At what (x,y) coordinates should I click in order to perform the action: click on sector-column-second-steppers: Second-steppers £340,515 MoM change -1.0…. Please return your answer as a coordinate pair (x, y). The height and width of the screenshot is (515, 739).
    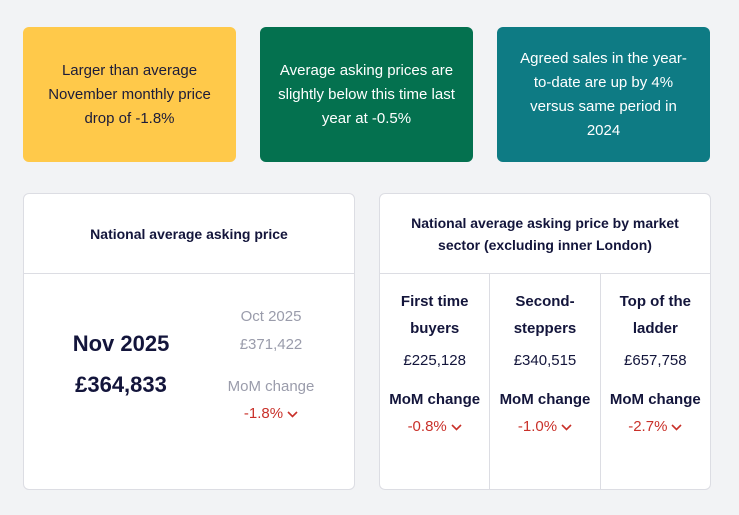
    Looking at the image, I should click on (545, 381).